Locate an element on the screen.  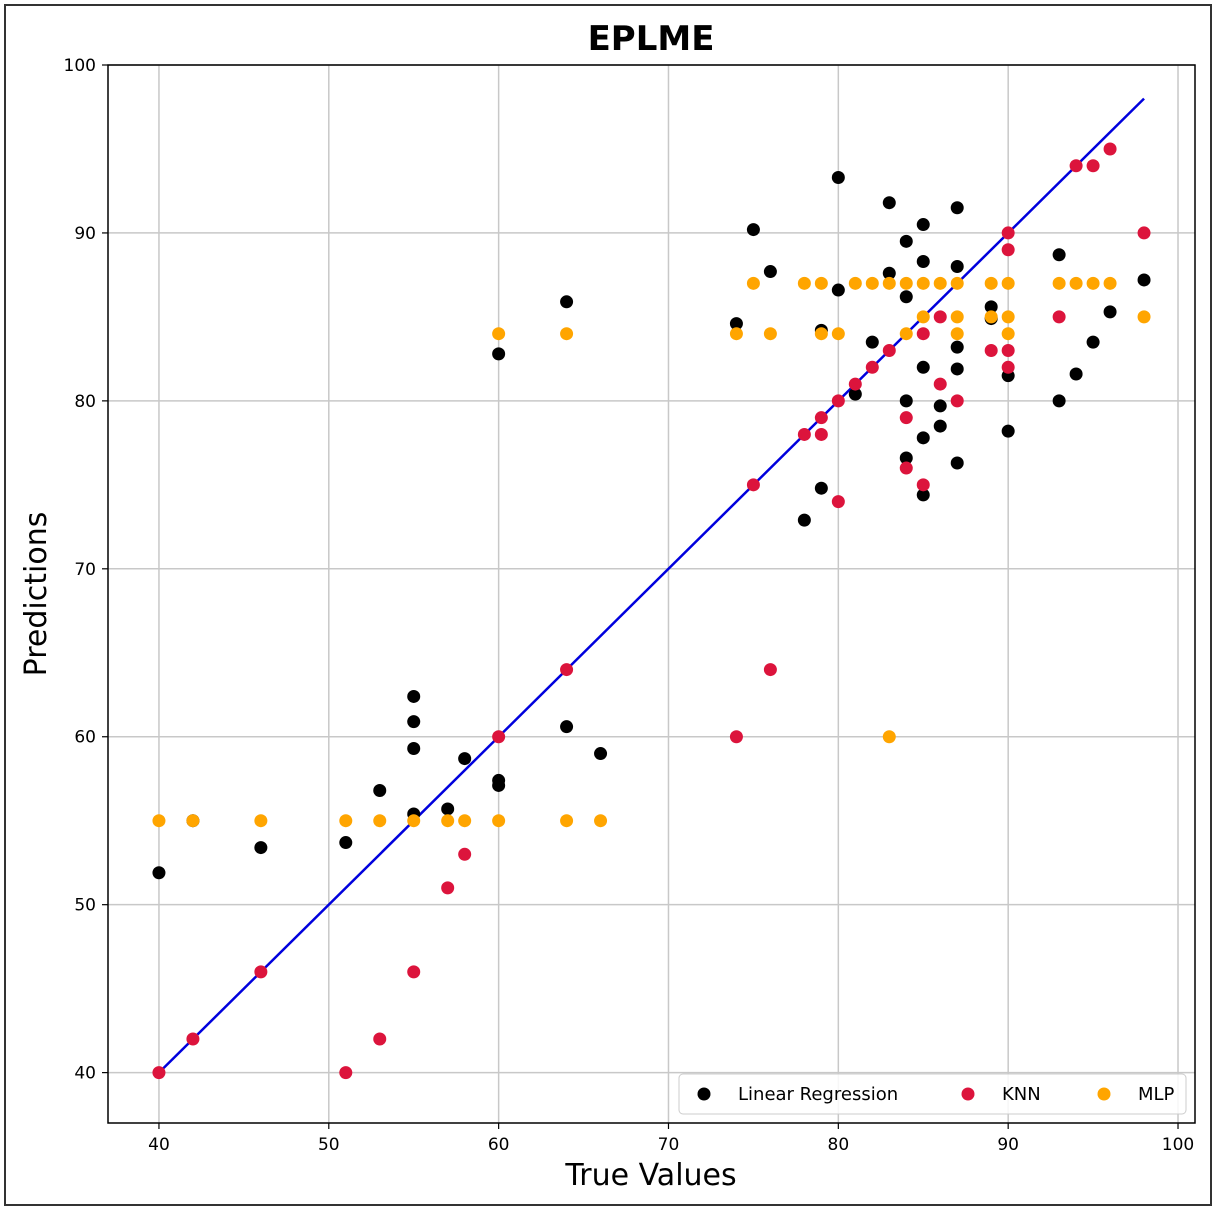
y-axis-label: Predictions is located at coordinates (36, 594).